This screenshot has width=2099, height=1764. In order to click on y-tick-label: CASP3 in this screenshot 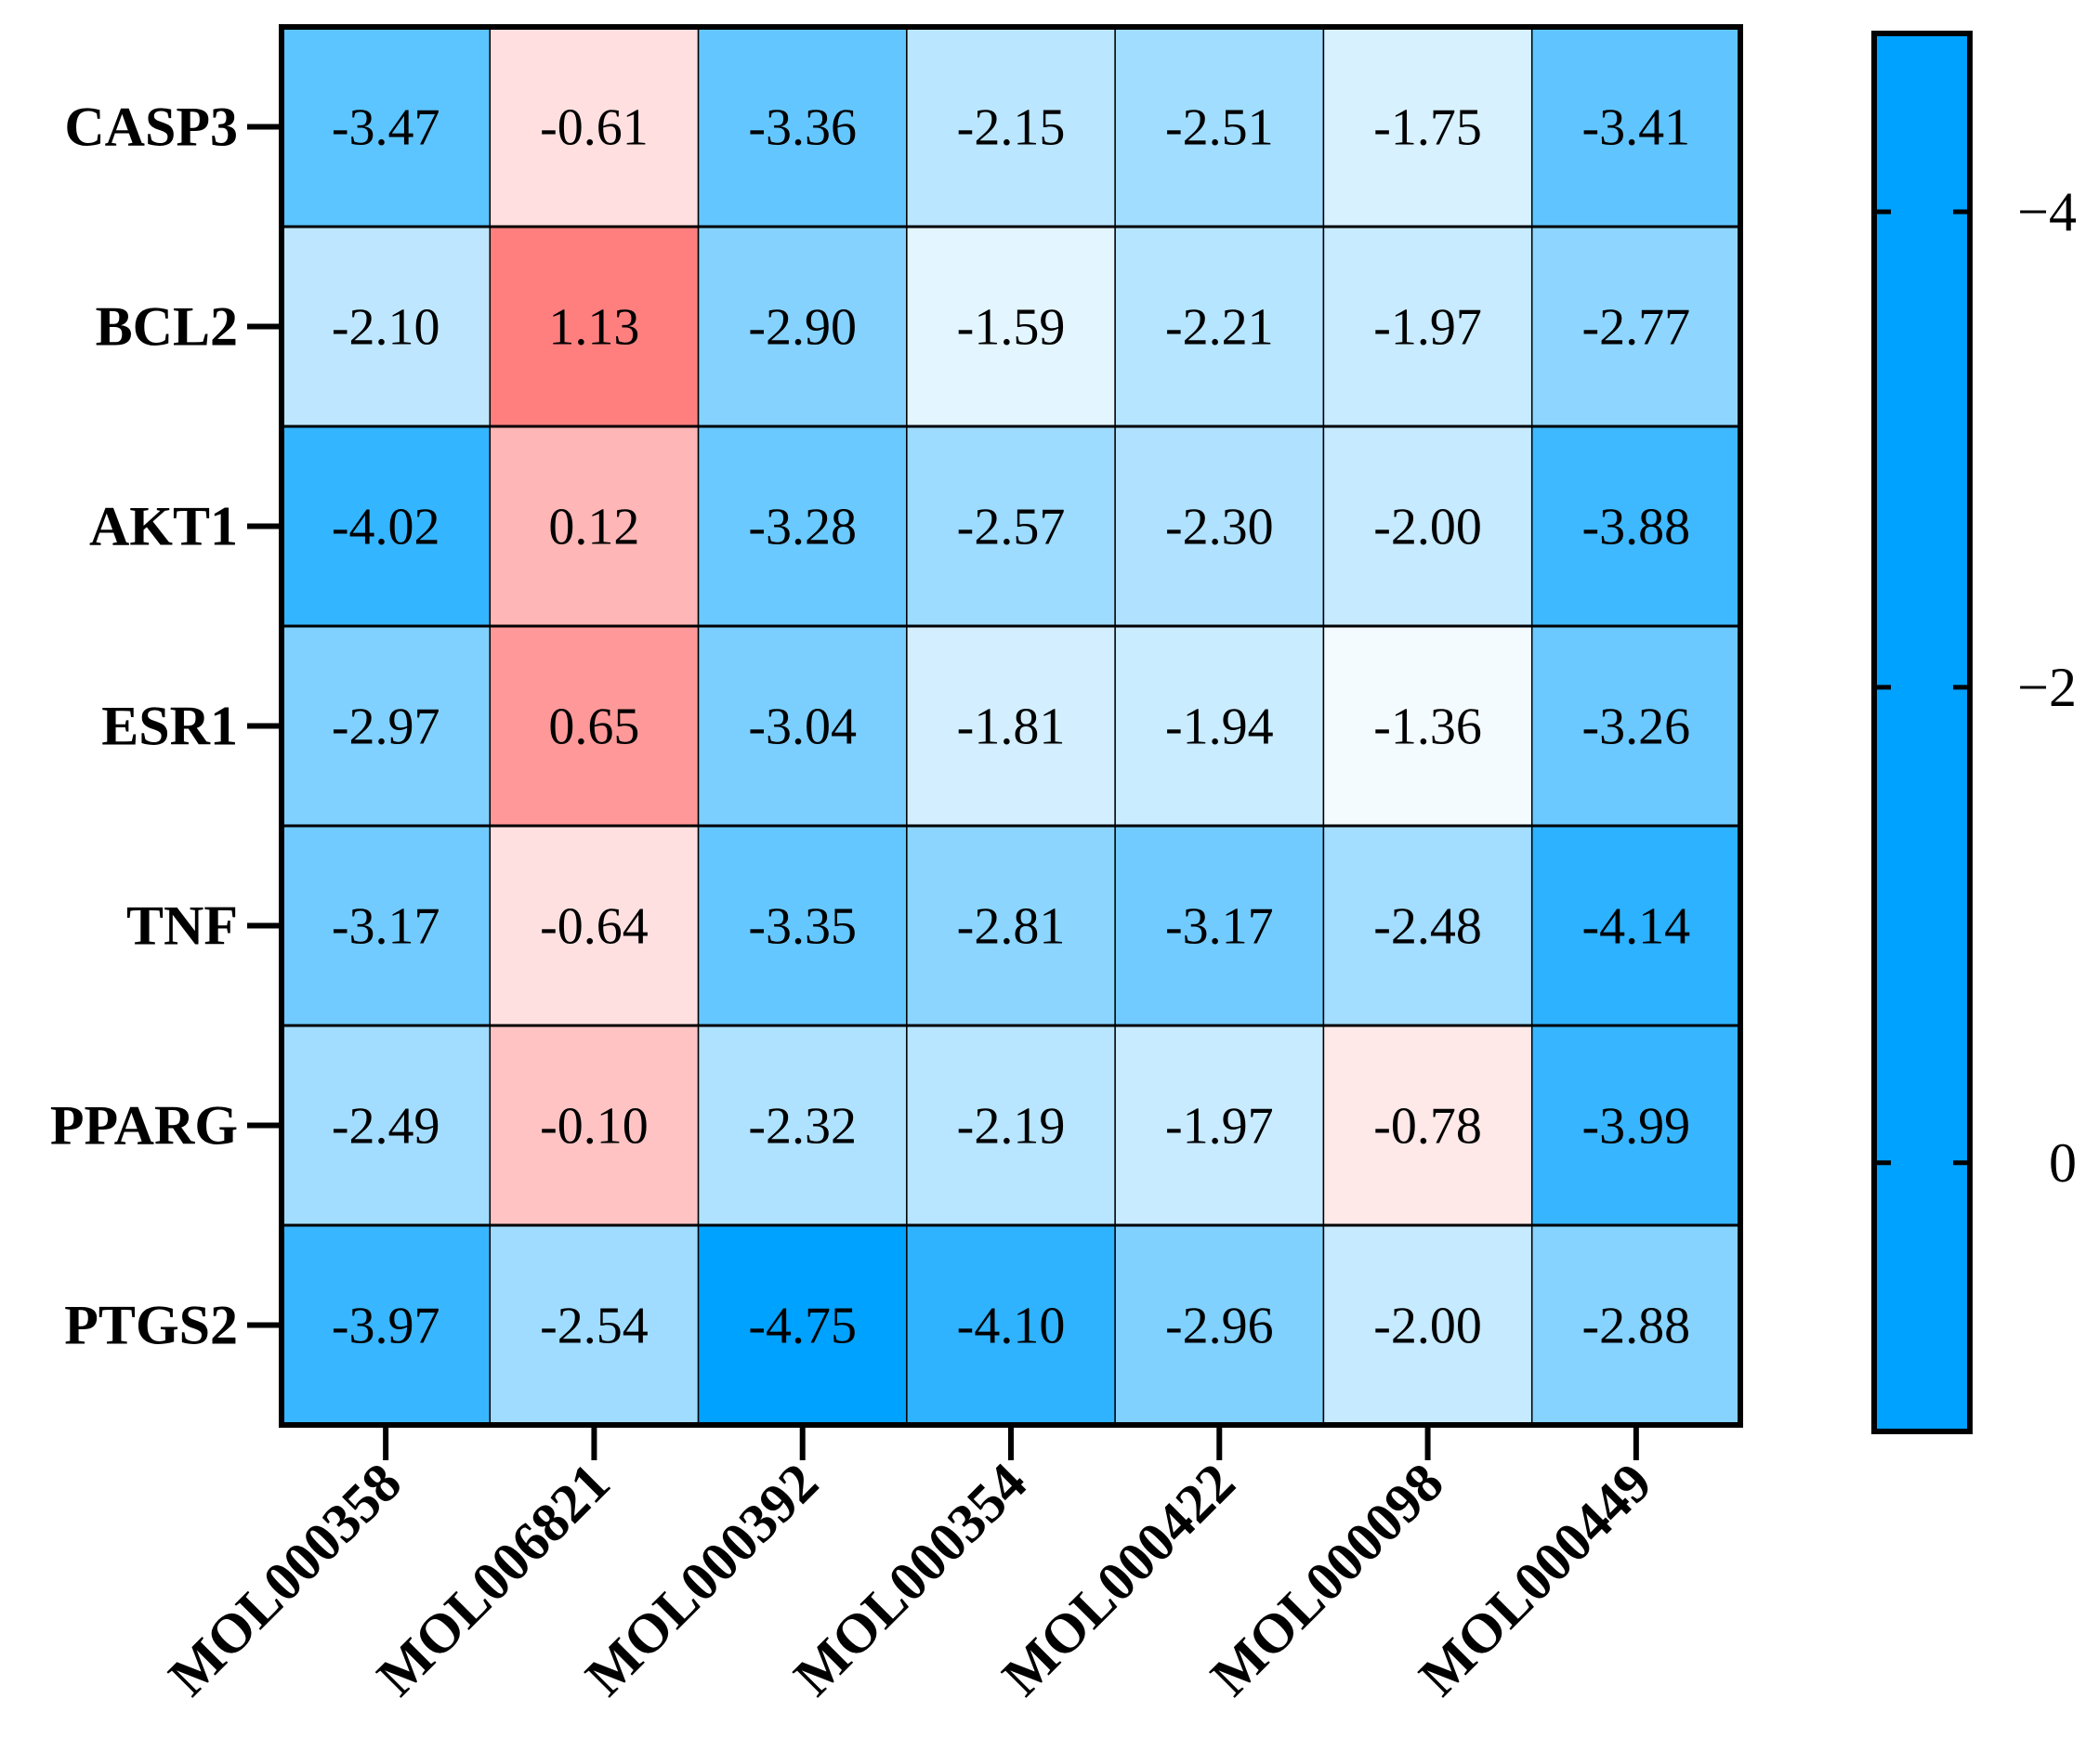, I will do `click(151, 127)`.